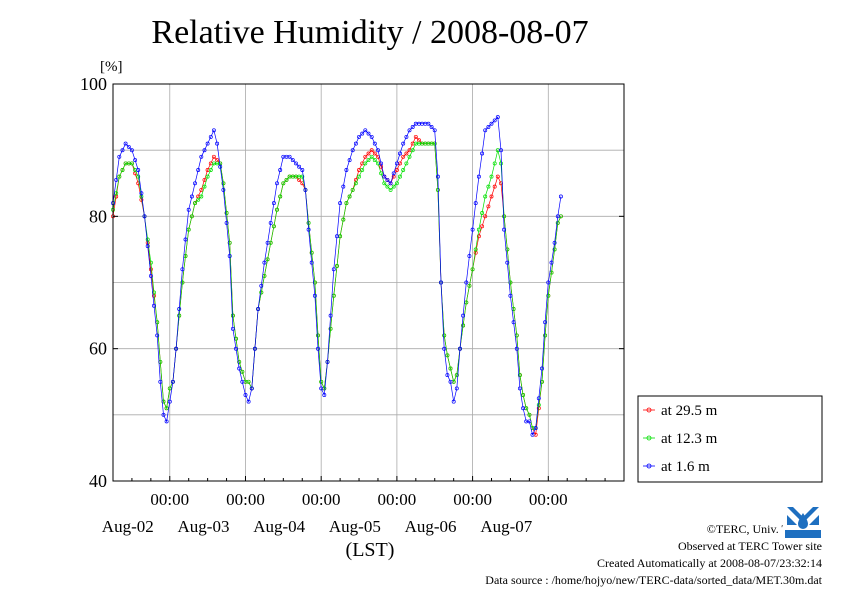  Describe the element at coordinates (689, 411) in the screenshot. I see `legend-label: at 29.5 m` at that location.